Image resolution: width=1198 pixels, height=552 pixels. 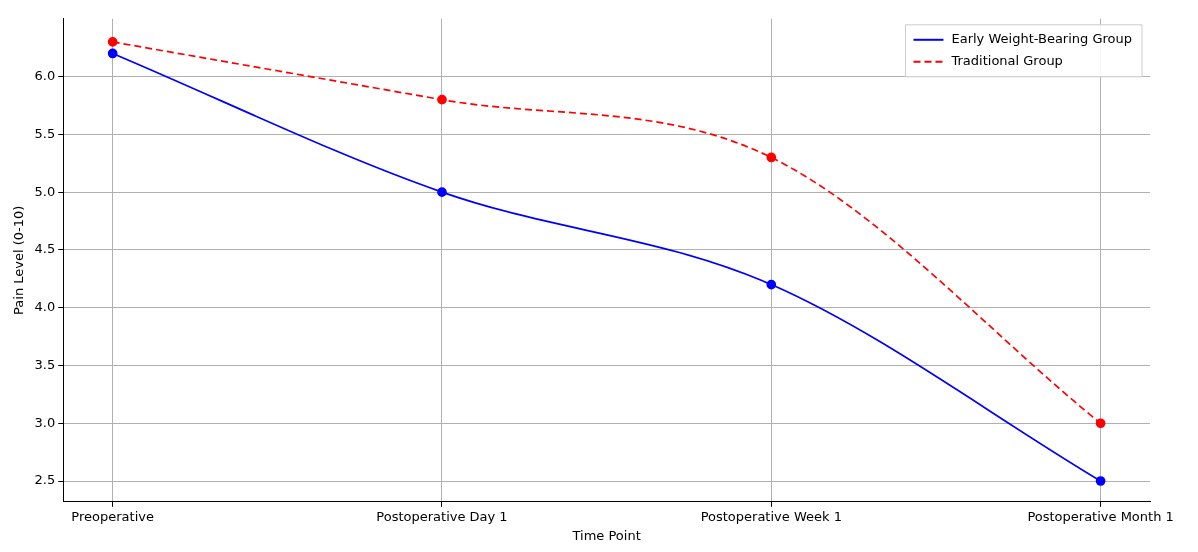 I want to click on y-tick-label: 5.5, so click(x=45, y=133).